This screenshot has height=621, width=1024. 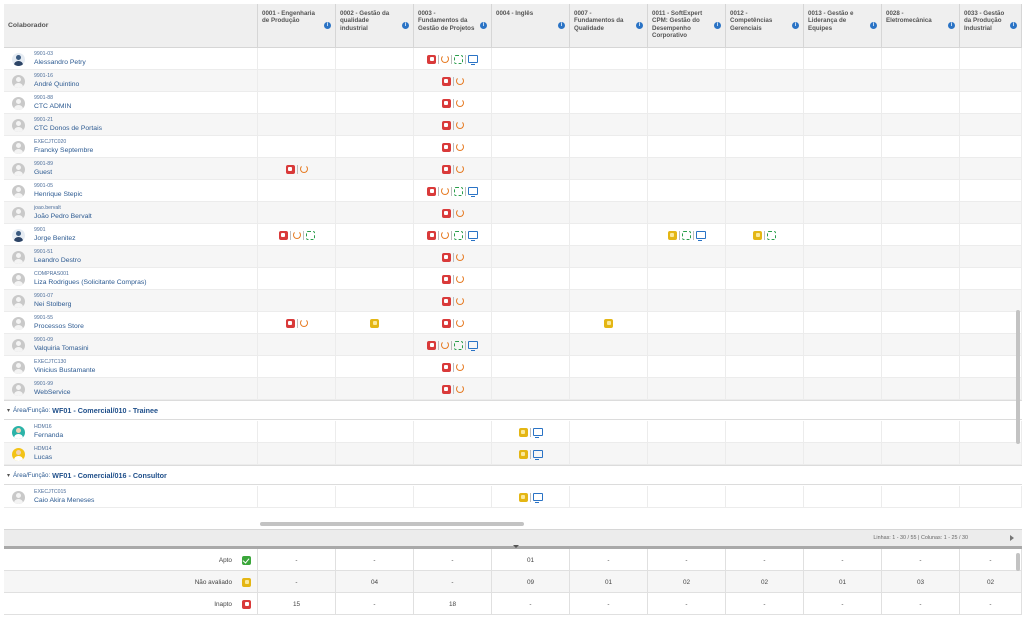 I want to click on collaborator-name: CTC Donos de Portais, so click(x=68, y=128).